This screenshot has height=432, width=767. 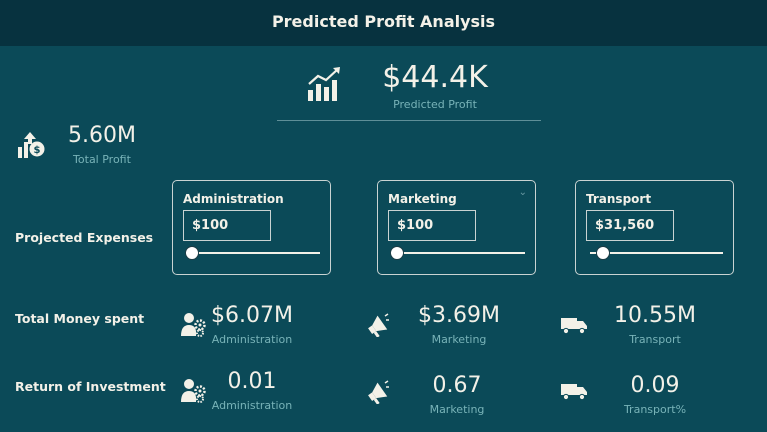 What do you see at coordinates (84, 237) in the screenshot?
I see `projected-expenses-label: Projected Expenses` at bounding box center [84, 237].